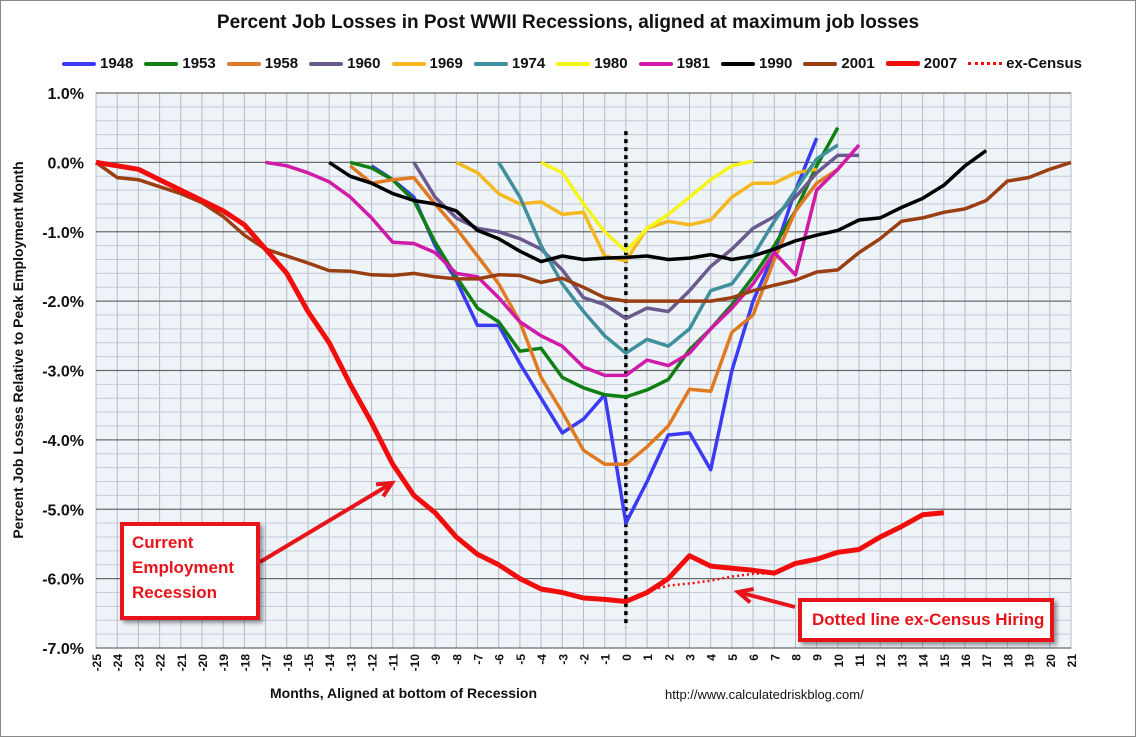 This screenshot has height=737, width=1136. Describe the element at coordinates (330, 663) in the screenshot. I see `x-tick-label: -14` at that location.